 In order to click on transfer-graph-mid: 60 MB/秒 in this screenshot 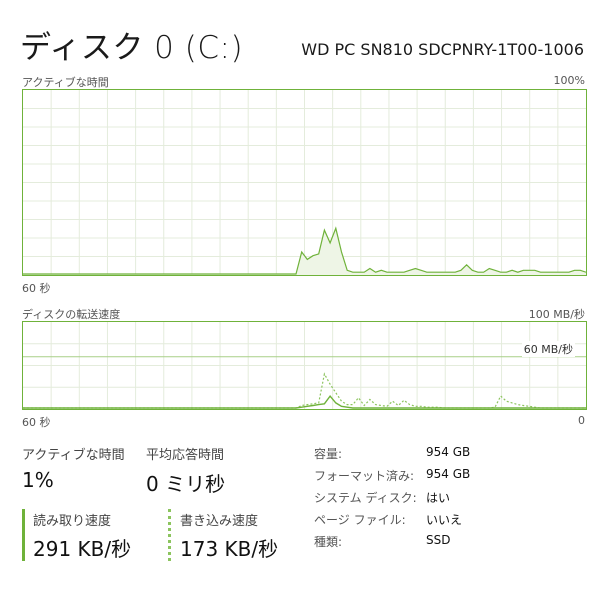, I will do `click(548, 349)`.